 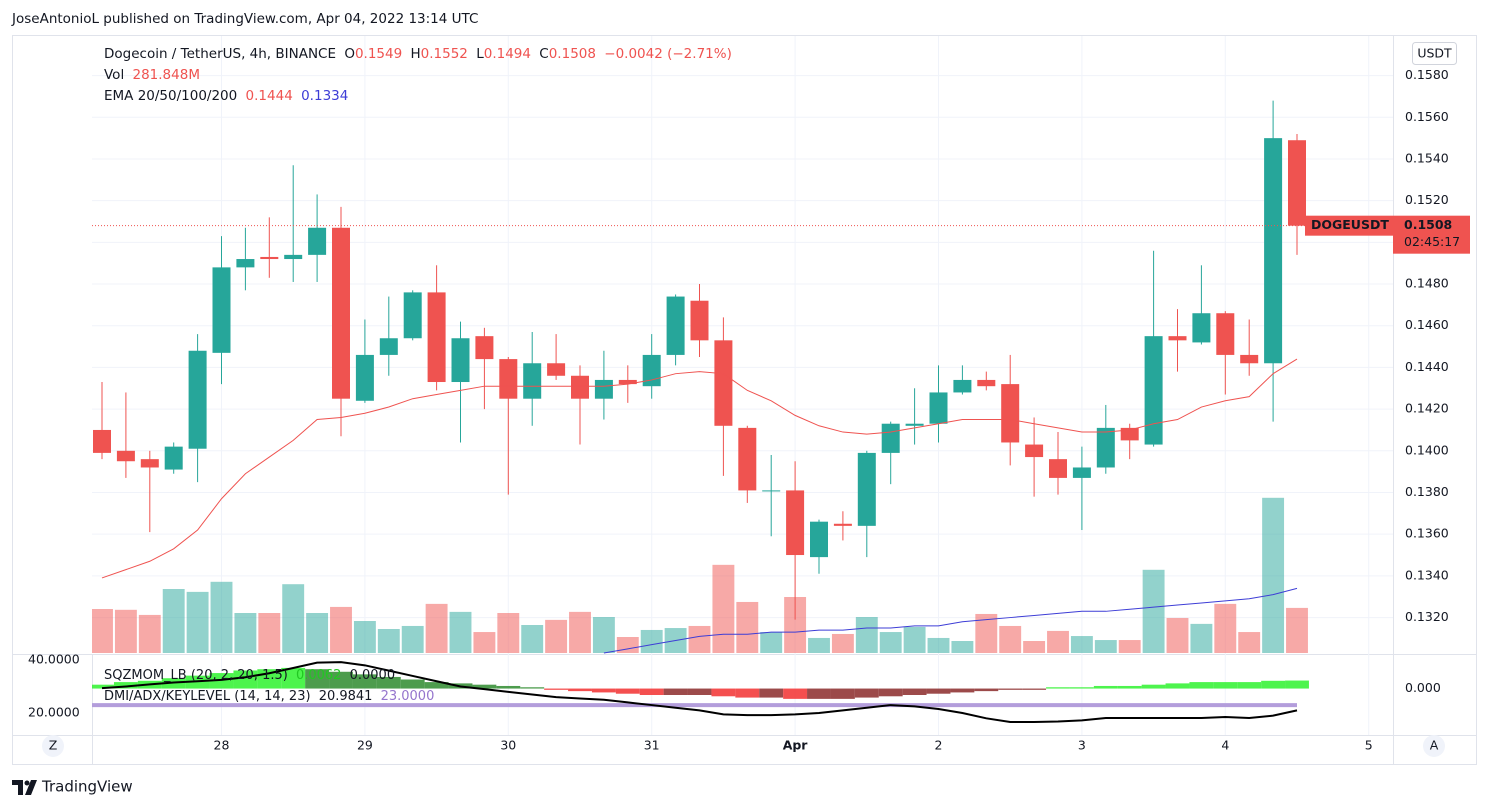 What do you see at coordinates (1369, 745) in the screenshot?
I see `x-tick-label: 5` at bounding box center [1369, 745].